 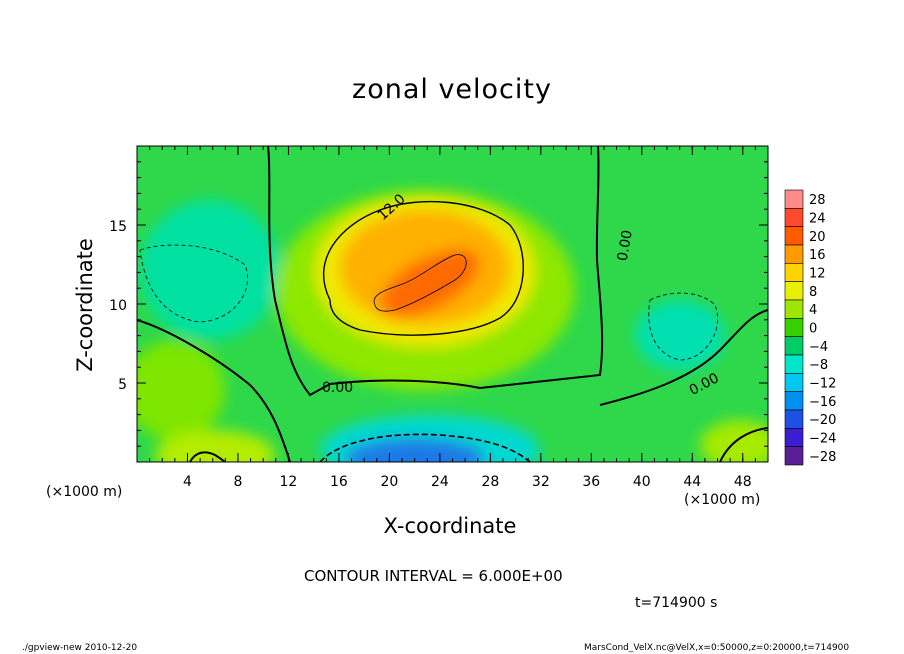 What do you see at coordinates (676, 603) in the screenshot?
I see `time-text: t=714900 s` at bounding box center [676, 603].